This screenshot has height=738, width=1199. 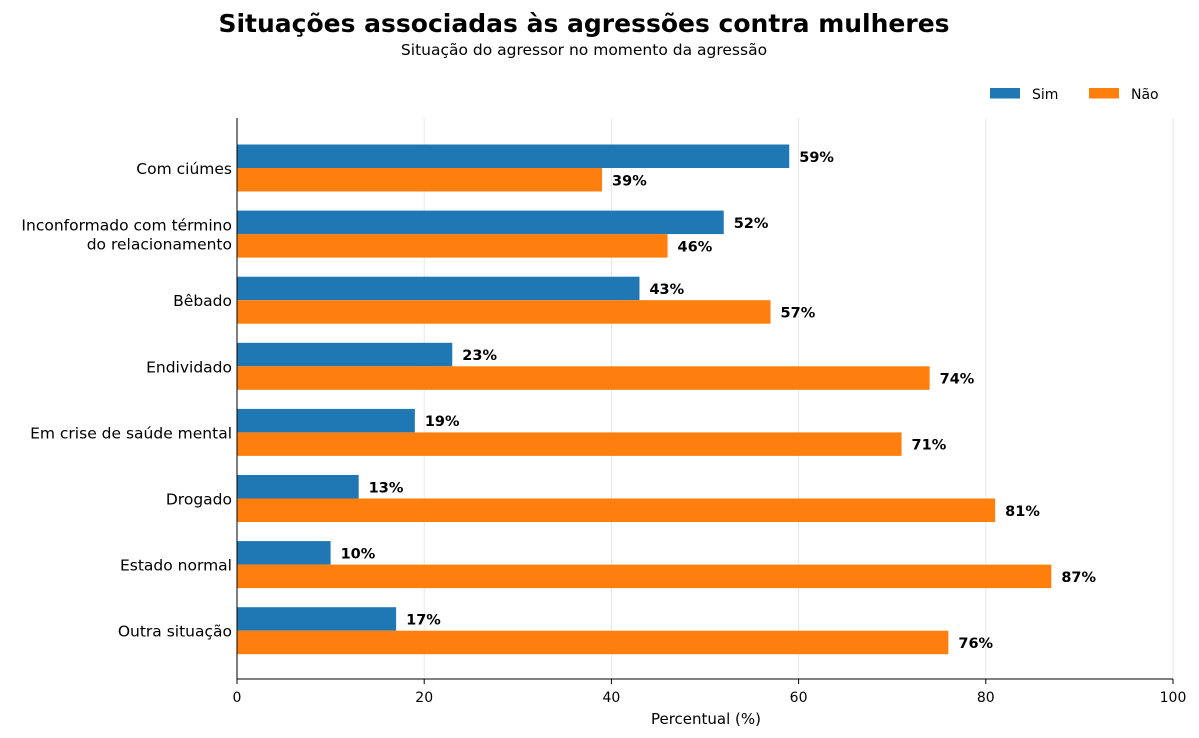 I want to click on category-label: Estado normal, so click(x=176, y=566).